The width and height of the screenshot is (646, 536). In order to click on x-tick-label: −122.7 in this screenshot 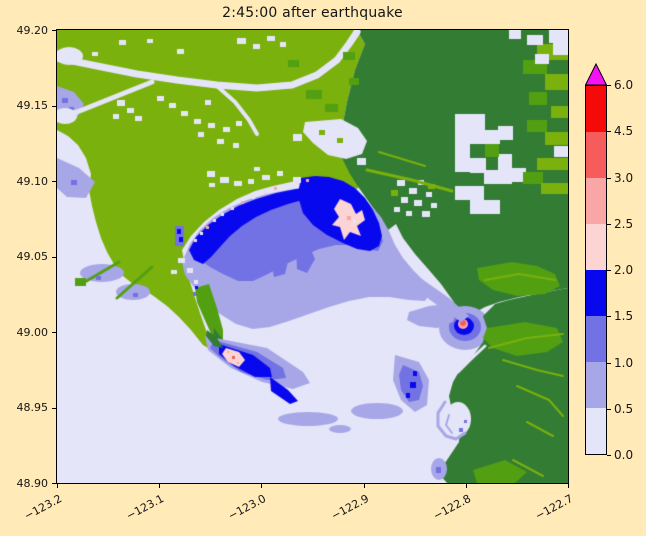, I will do `click(554, 507)`.